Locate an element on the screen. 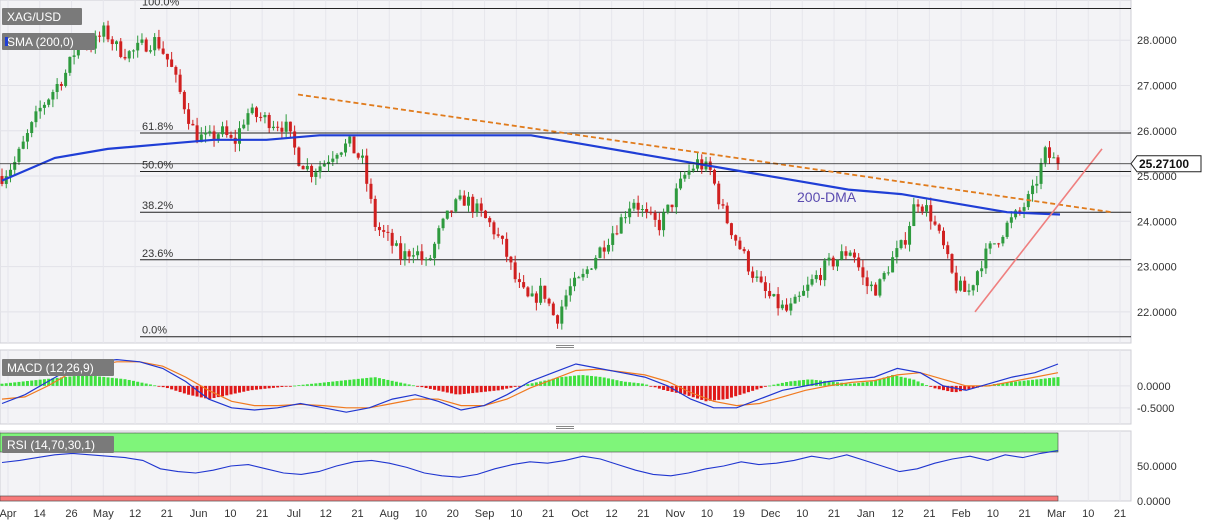  time-tick-label: 12 is located at coordinates (135, 514).